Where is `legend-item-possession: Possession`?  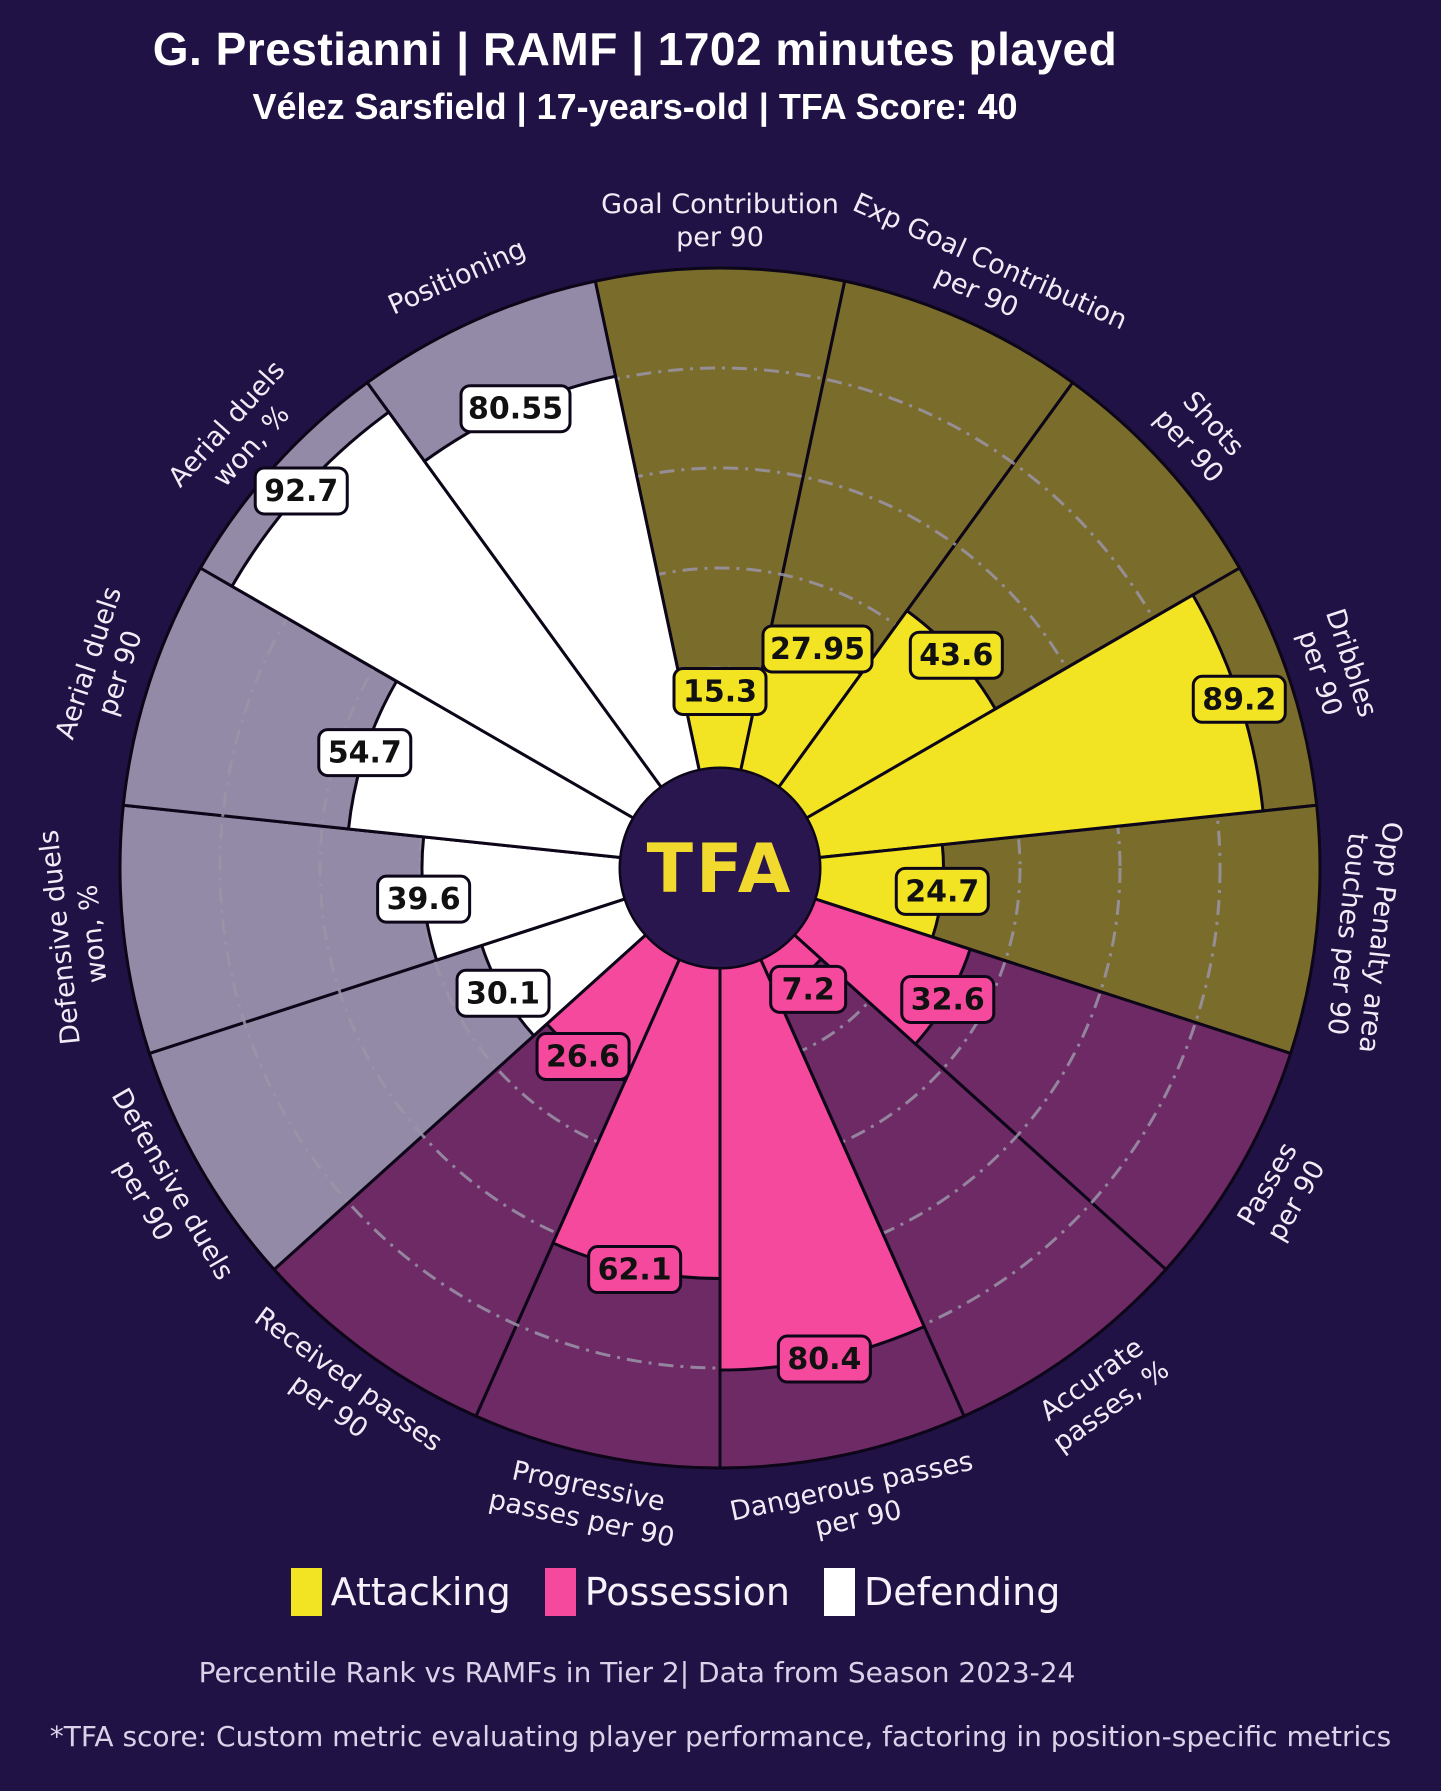 legend-item-possession: Possession is located at coordinates (667, 1592).